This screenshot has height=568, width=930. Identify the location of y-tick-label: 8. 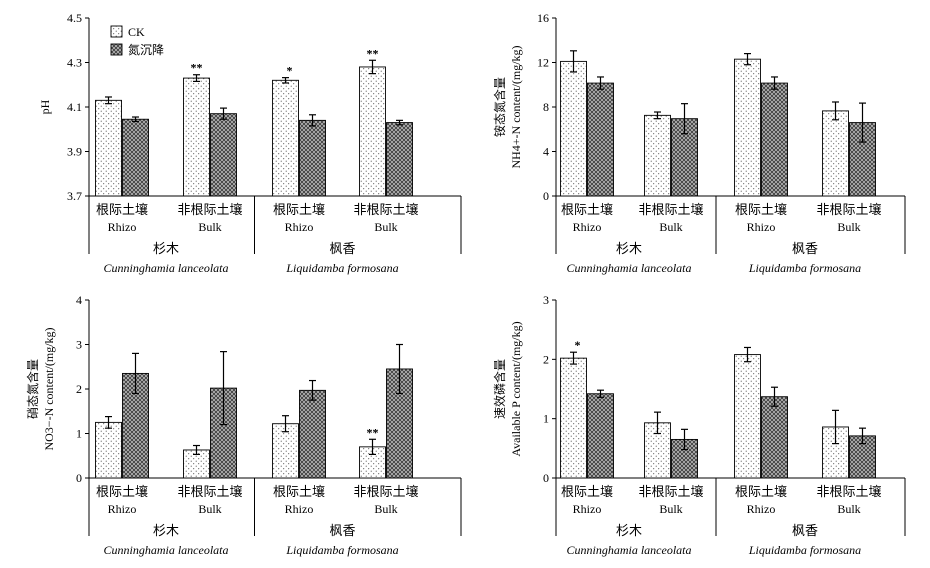
(546, 107).